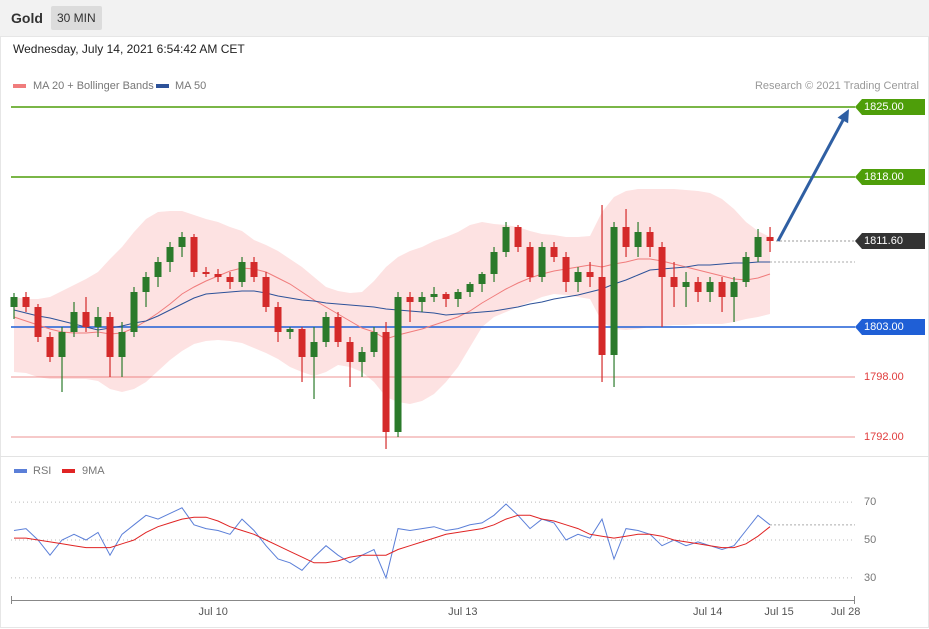  Describe the element at coordinates (76, 18) in the screenshot. I see `interval-button: 30 MIN` at that location.